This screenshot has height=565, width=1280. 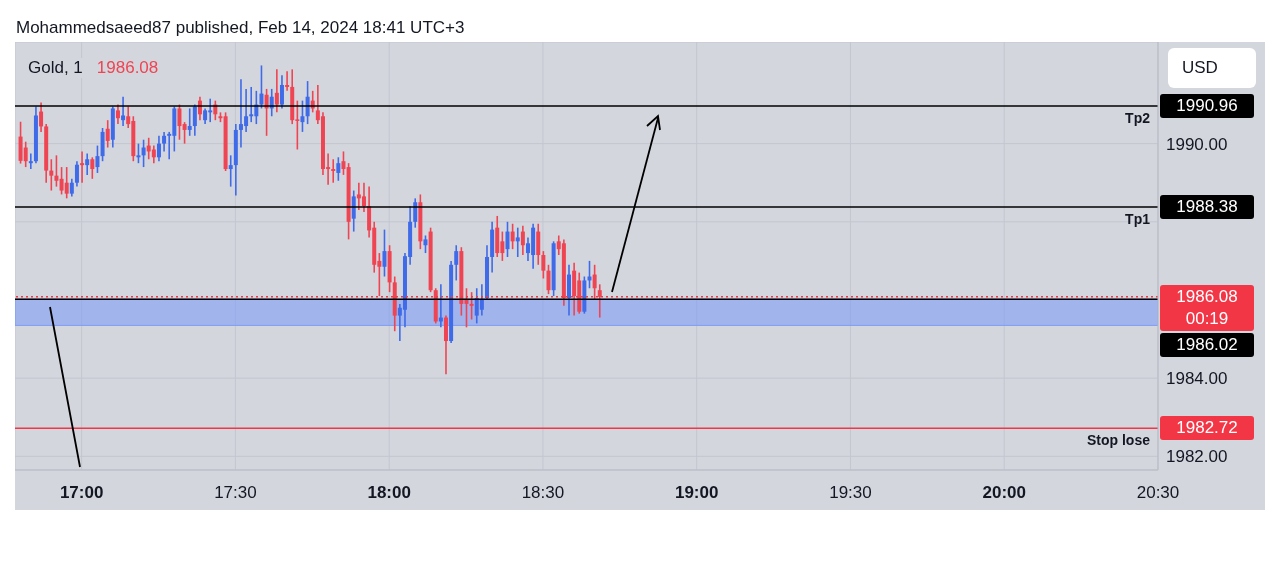 I want to click on text: Gold, 1, so click(x=55, y=67).